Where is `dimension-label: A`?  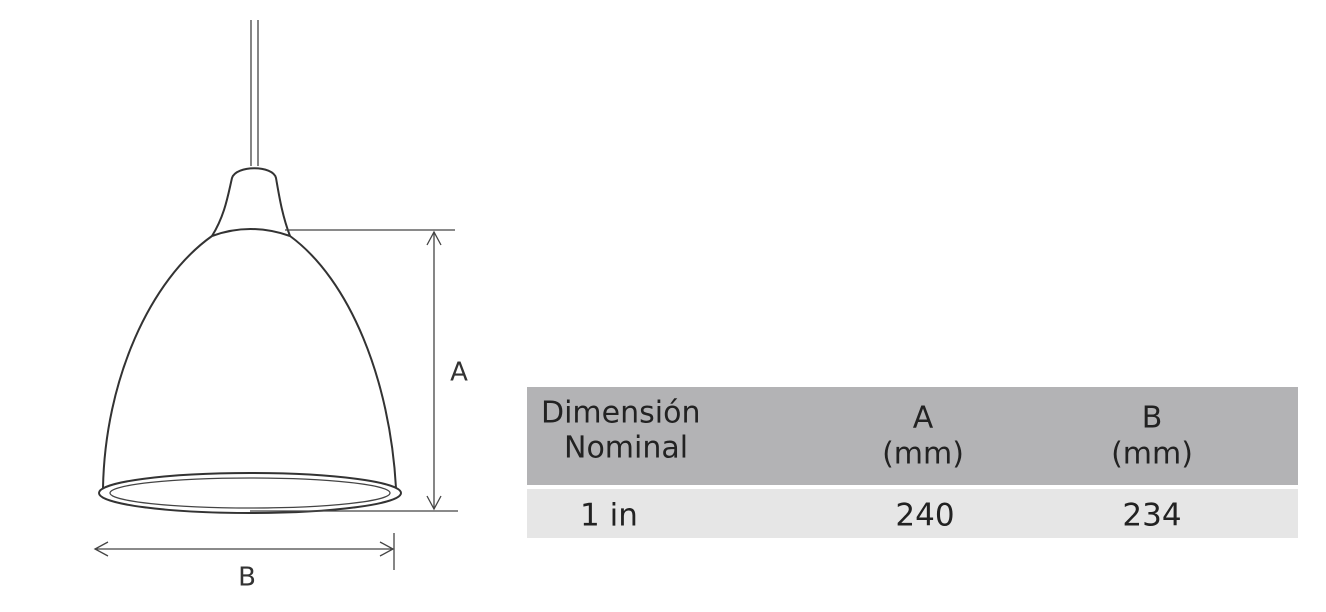
dimension-label: A is located at coordinates (459, 373).